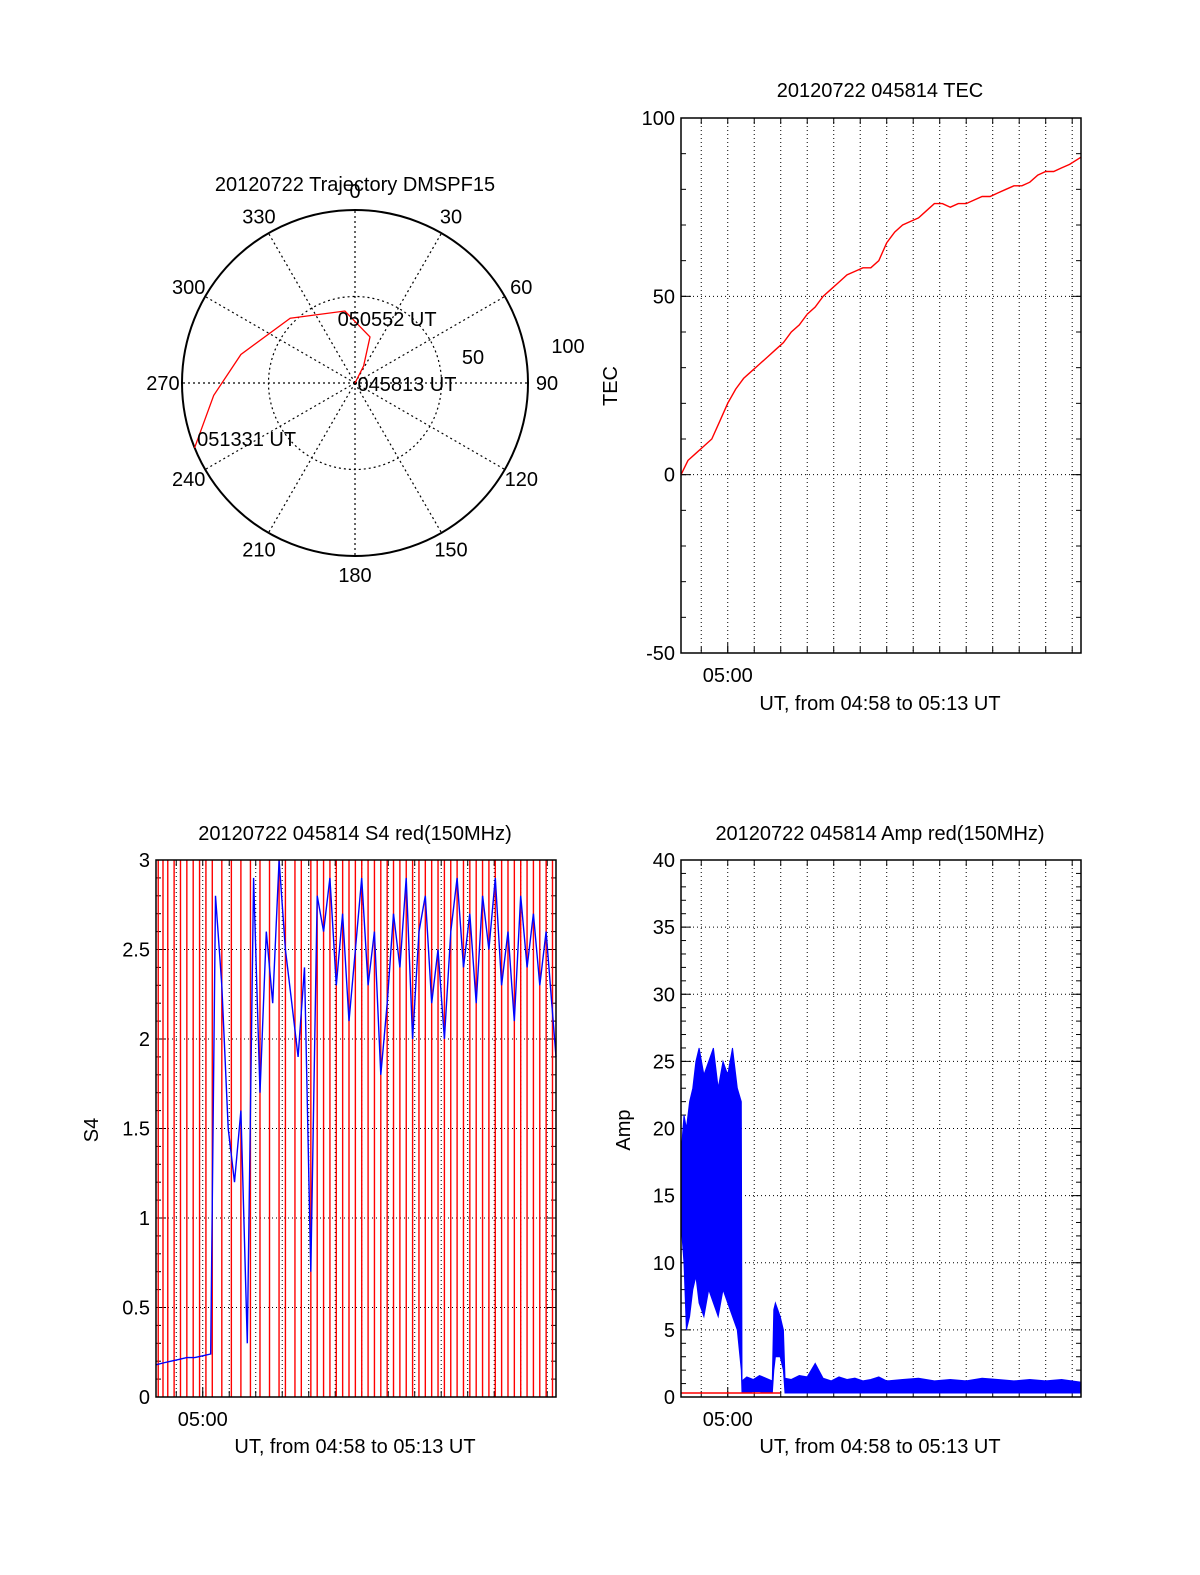 This screenshot has width=1200, height=1575. What do you see at coordinates (660, 654) in the screenshot?
I see `y-tick-label: -50` at bounding box center [660, 654].